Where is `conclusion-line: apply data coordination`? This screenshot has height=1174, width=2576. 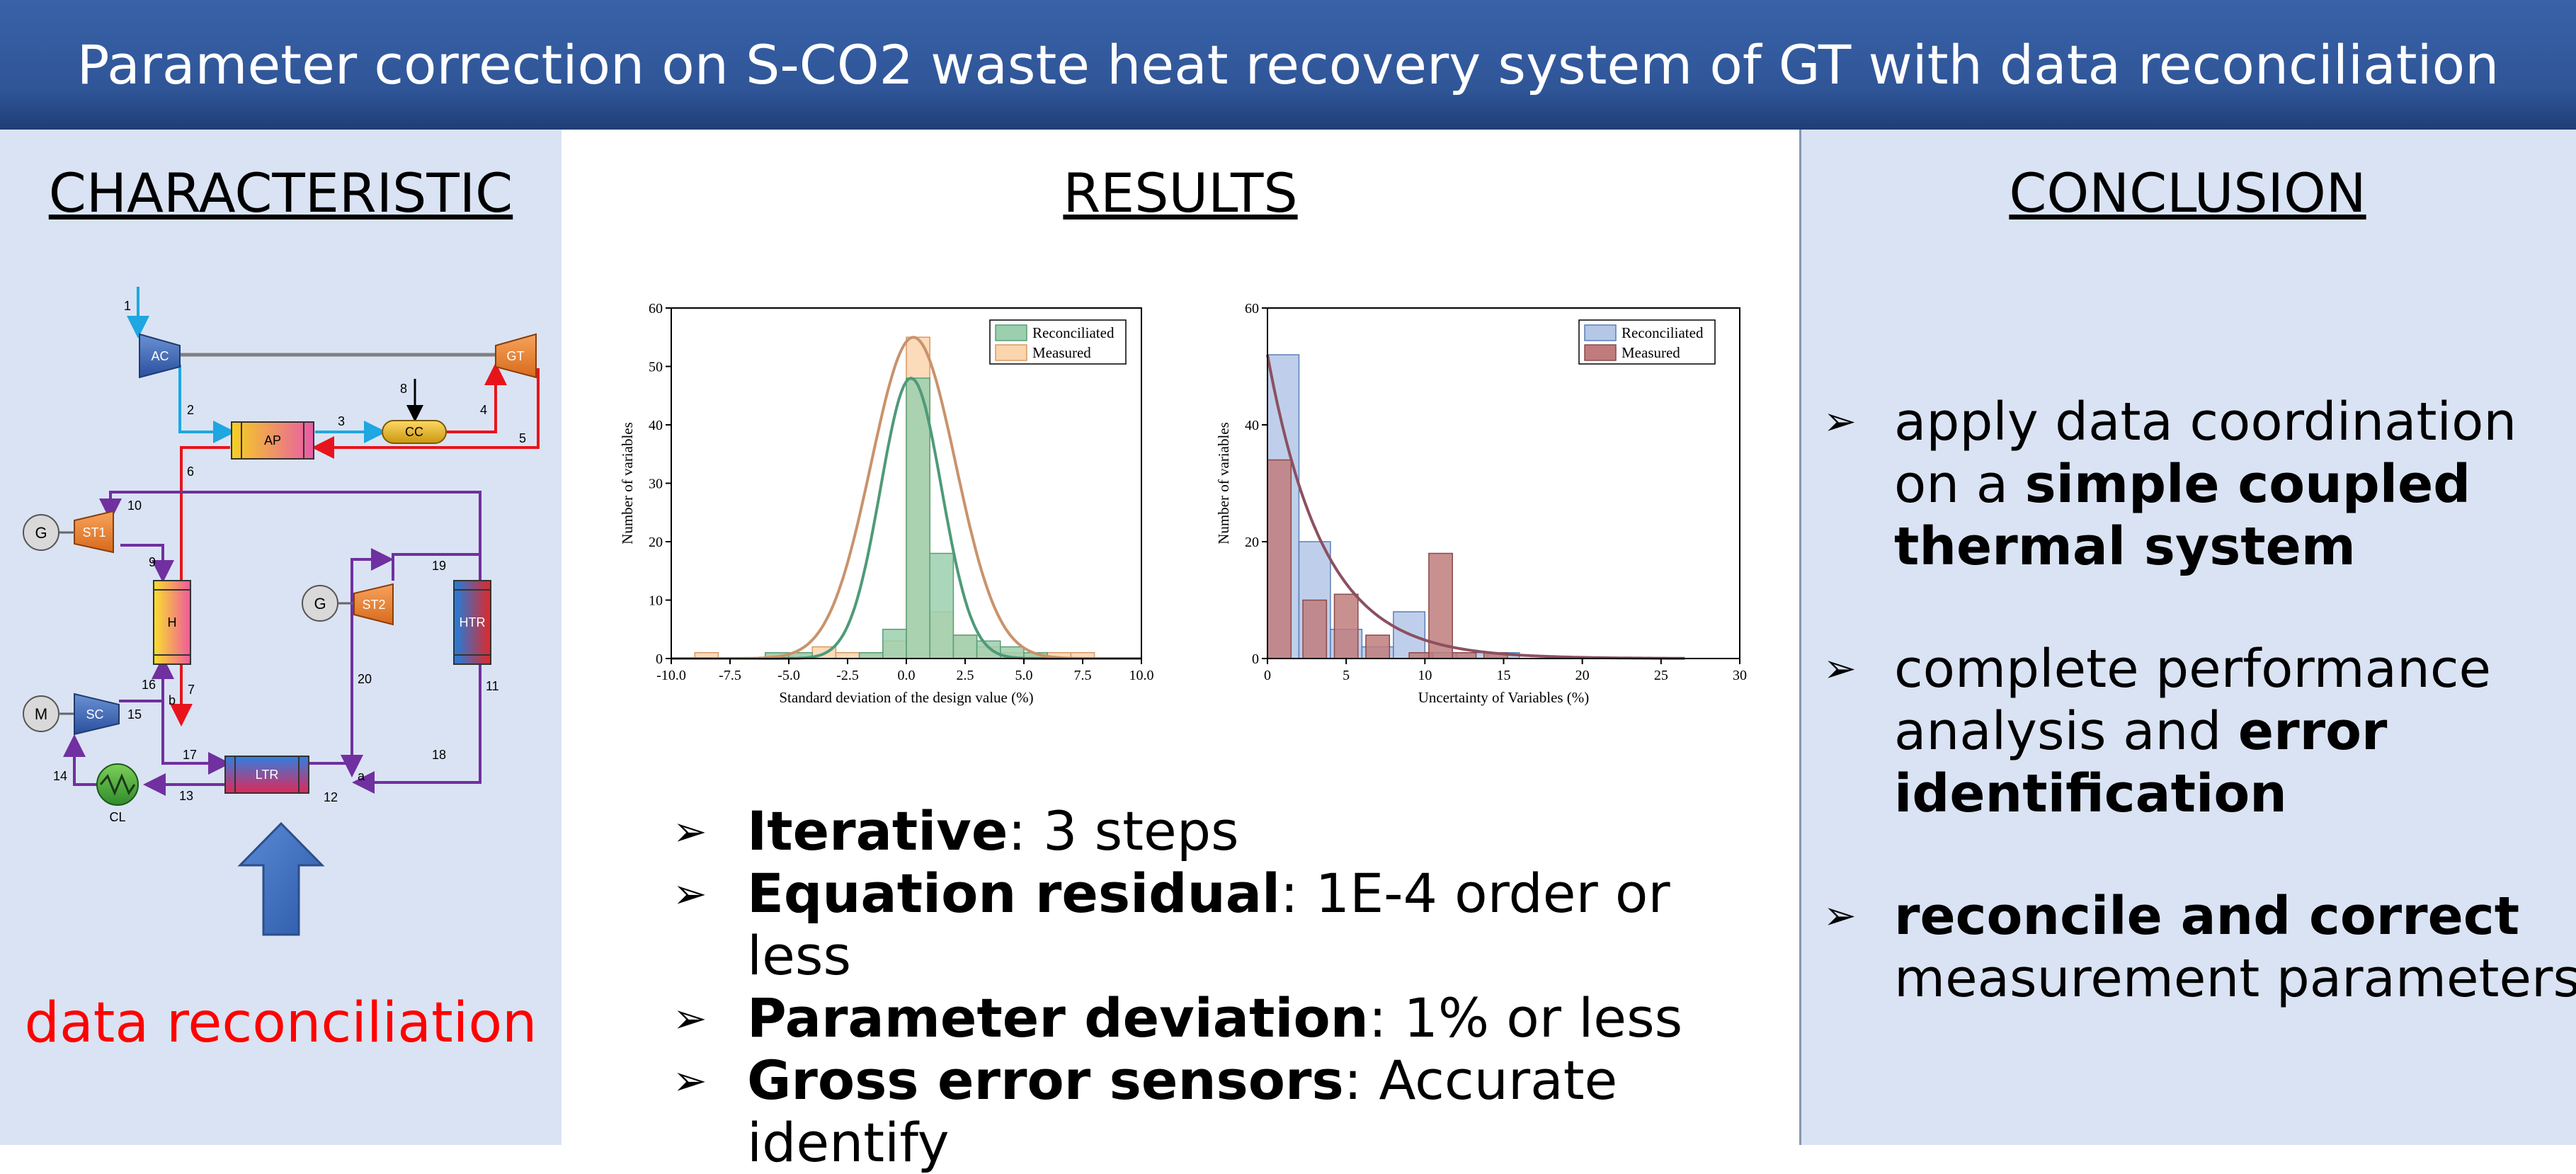 conclusion-line: apply data coordination is located at coordinates (2227, 422).